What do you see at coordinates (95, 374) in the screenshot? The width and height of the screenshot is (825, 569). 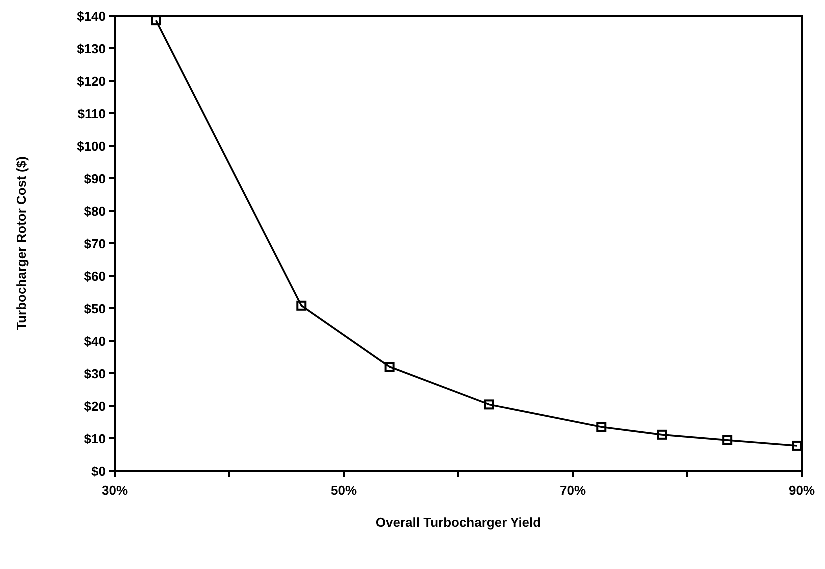 I see `y-tick-label: $30` at bounding box center [95, 374].